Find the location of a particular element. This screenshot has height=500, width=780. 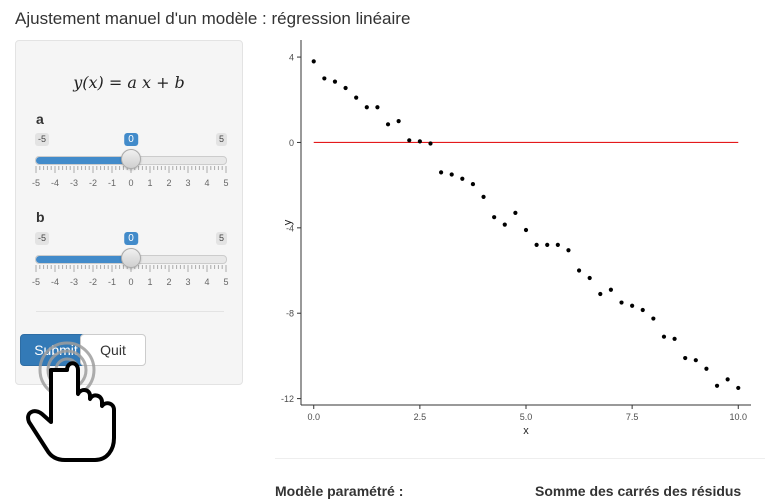

y-axis-label: y is located at coordinates (288, 222).